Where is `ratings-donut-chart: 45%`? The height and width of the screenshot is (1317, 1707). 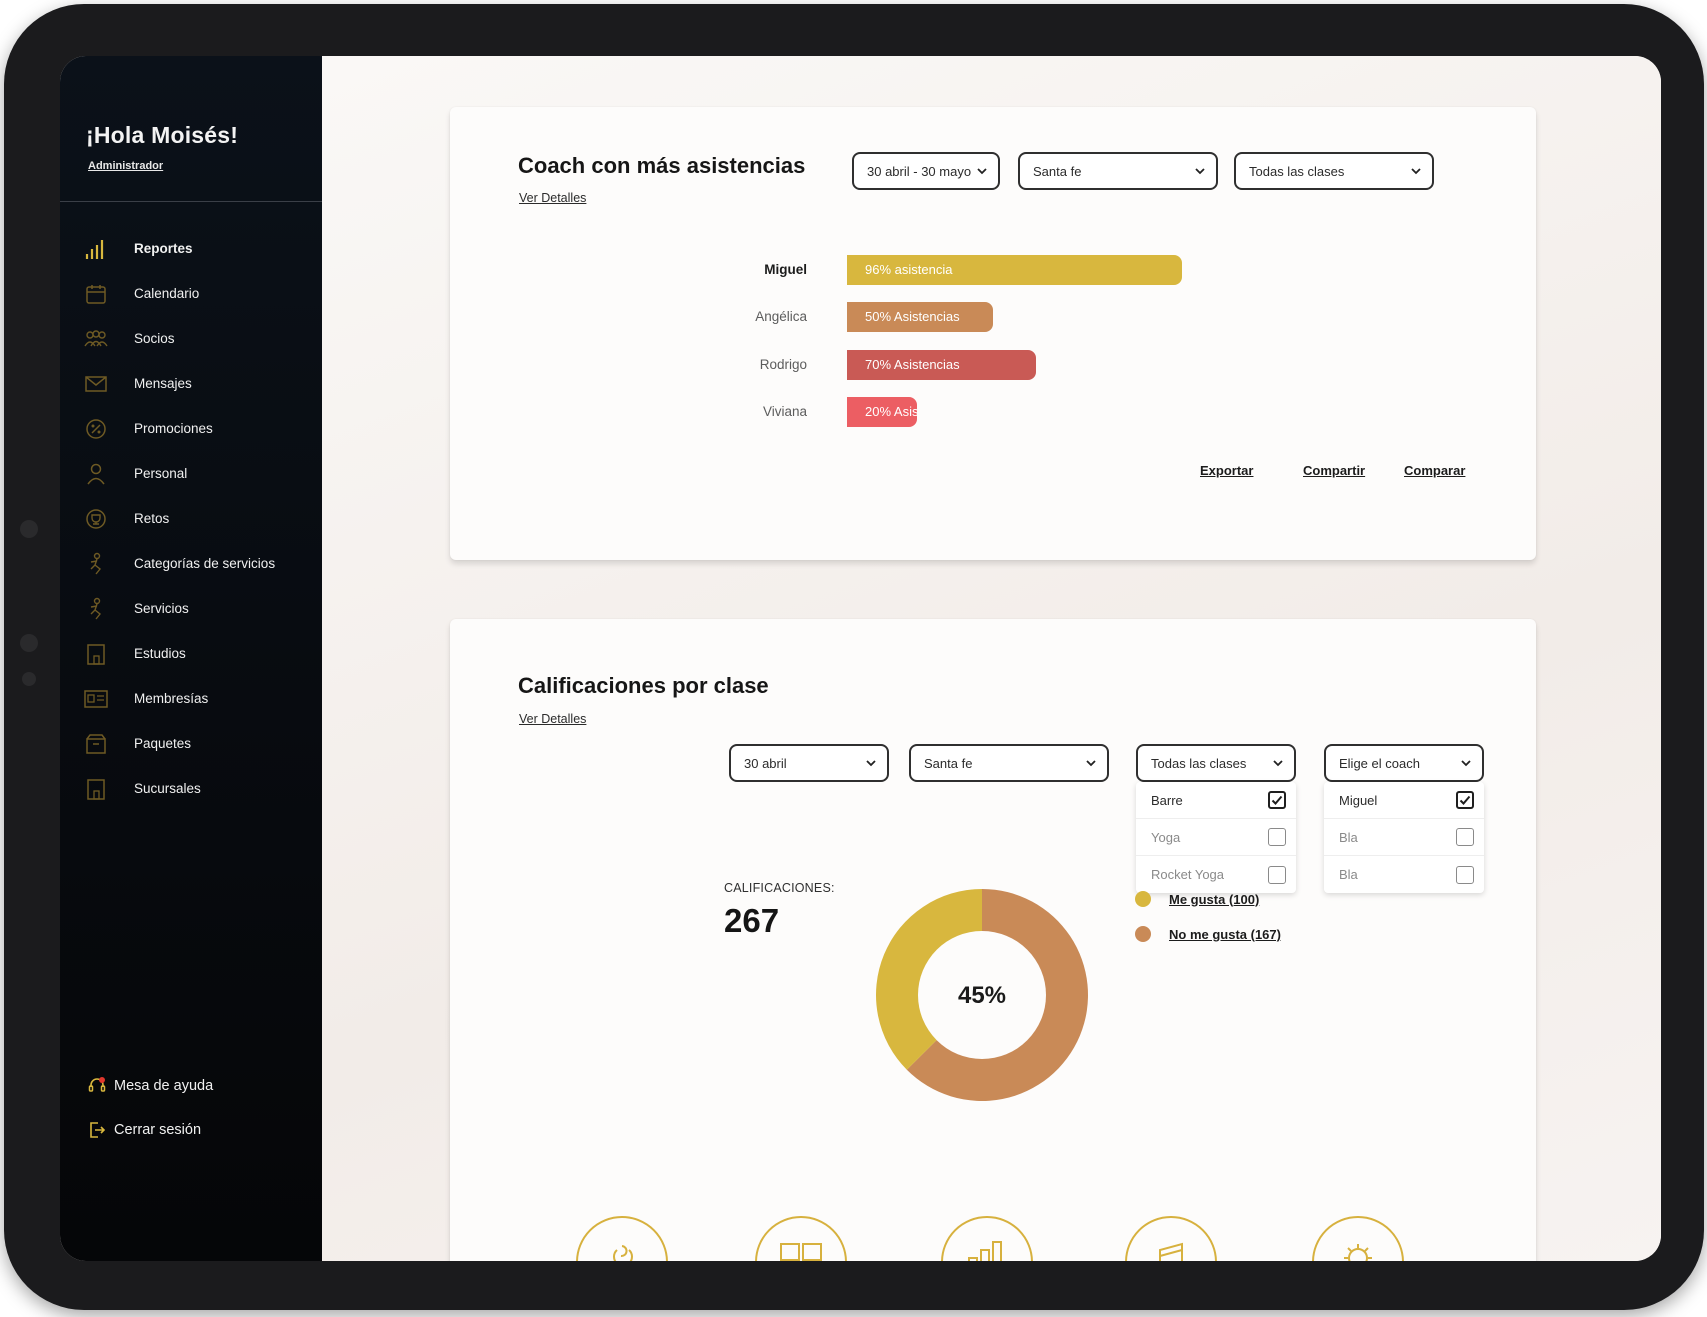
ratings-donut-chart: 45% is located at coordinates (982, 995).